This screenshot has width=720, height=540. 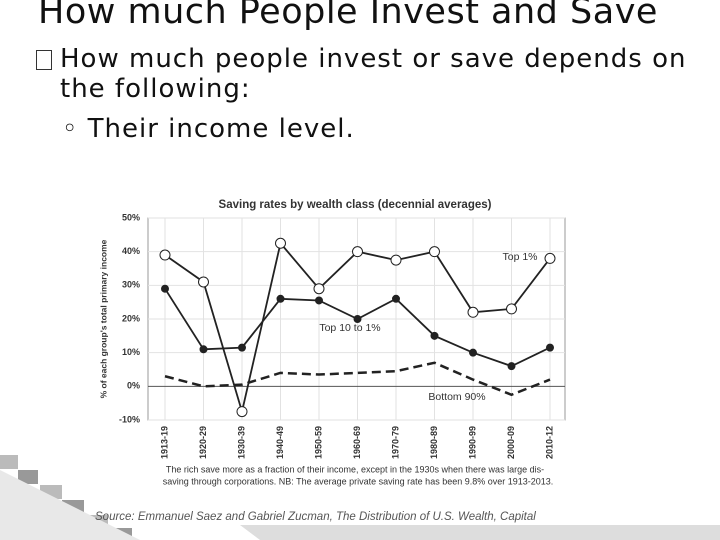 I want to click on x-tick-label: 1990-99, so click(x=472, y=442).